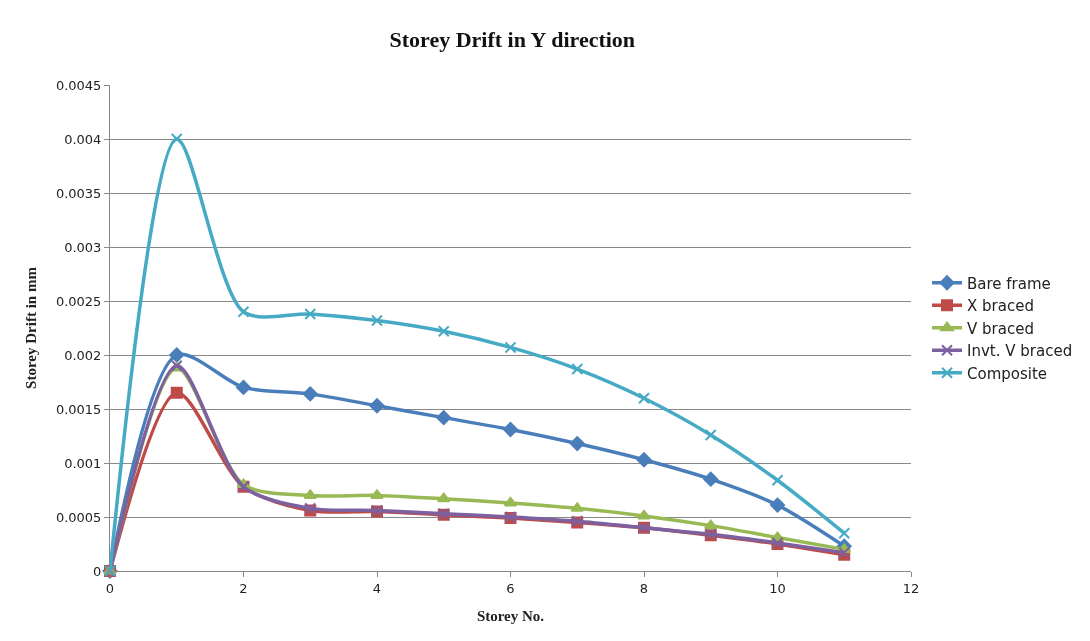  I want to click on y-tick-label: 0.0025, so click(78, 301).